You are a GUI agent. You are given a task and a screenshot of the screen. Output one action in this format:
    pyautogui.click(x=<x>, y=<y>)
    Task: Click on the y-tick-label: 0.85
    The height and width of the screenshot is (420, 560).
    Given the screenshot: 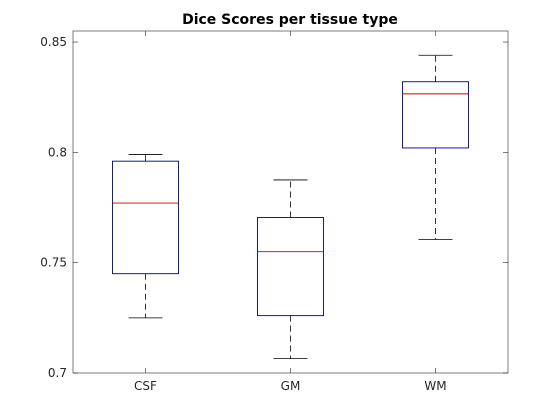 What is the action you would take?
    pyautogui.click(x=53, y=42)
    